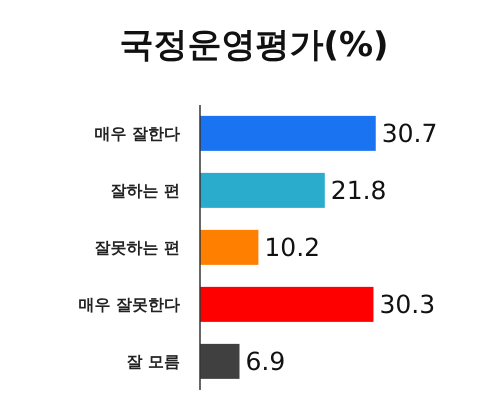 The image size is (500, 417). Describe the element at coordinates (129, 304) in the screenshot. I see `y-tick-label: 매우 잘못한다` at that location.